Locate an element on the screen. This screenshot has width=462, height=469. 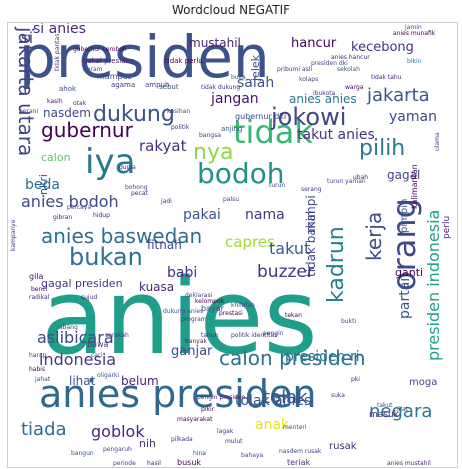
word-jangan: jangan is located at coordinates (234, 99).